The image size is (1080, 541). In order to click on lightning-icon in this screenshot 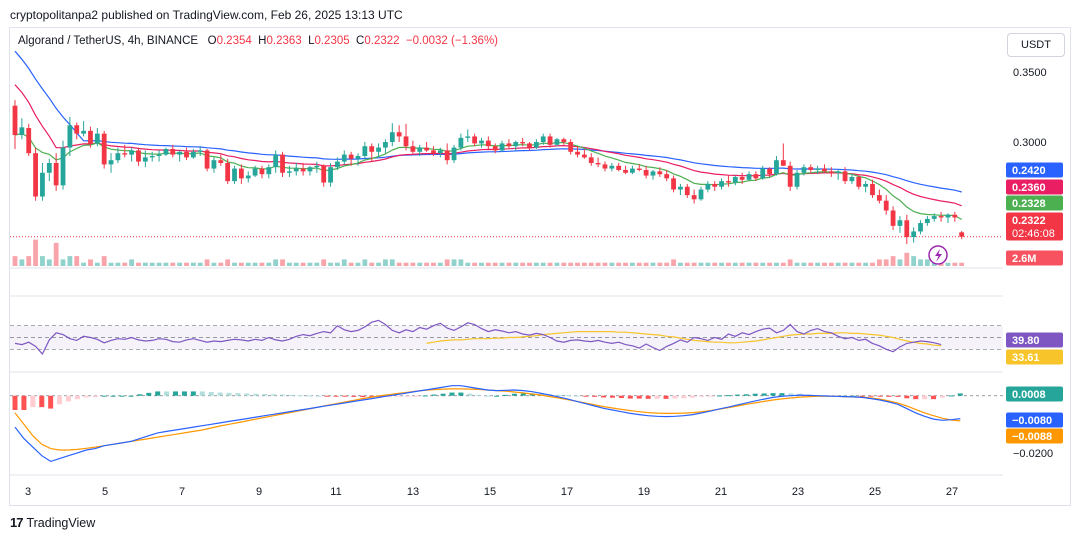, I will do `click(938, 255)`.